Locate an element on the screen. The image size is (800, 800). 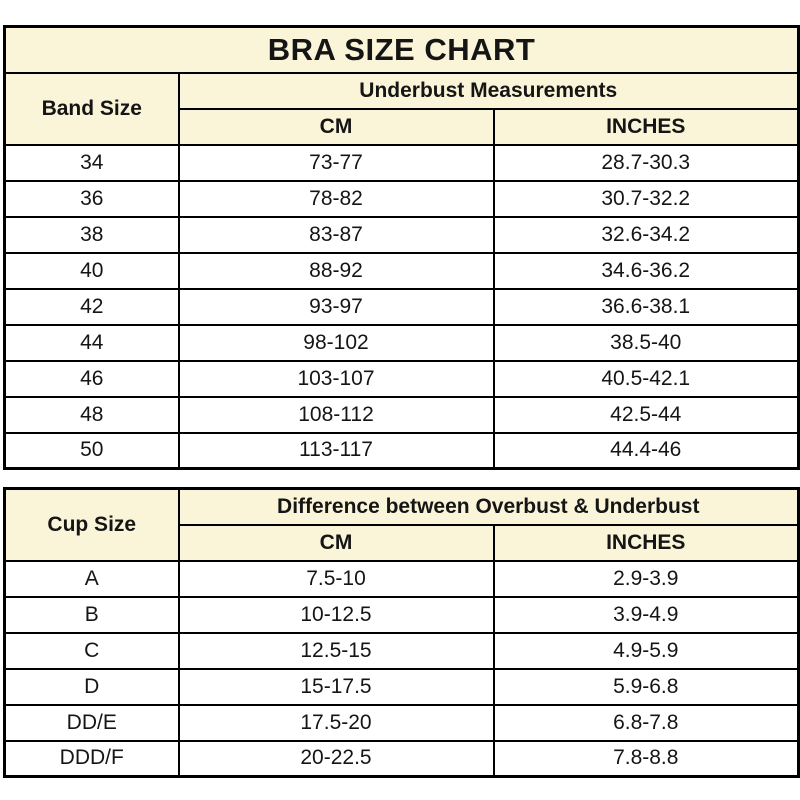
cm-cell: 83-87 is located at coordinates (336, 234).